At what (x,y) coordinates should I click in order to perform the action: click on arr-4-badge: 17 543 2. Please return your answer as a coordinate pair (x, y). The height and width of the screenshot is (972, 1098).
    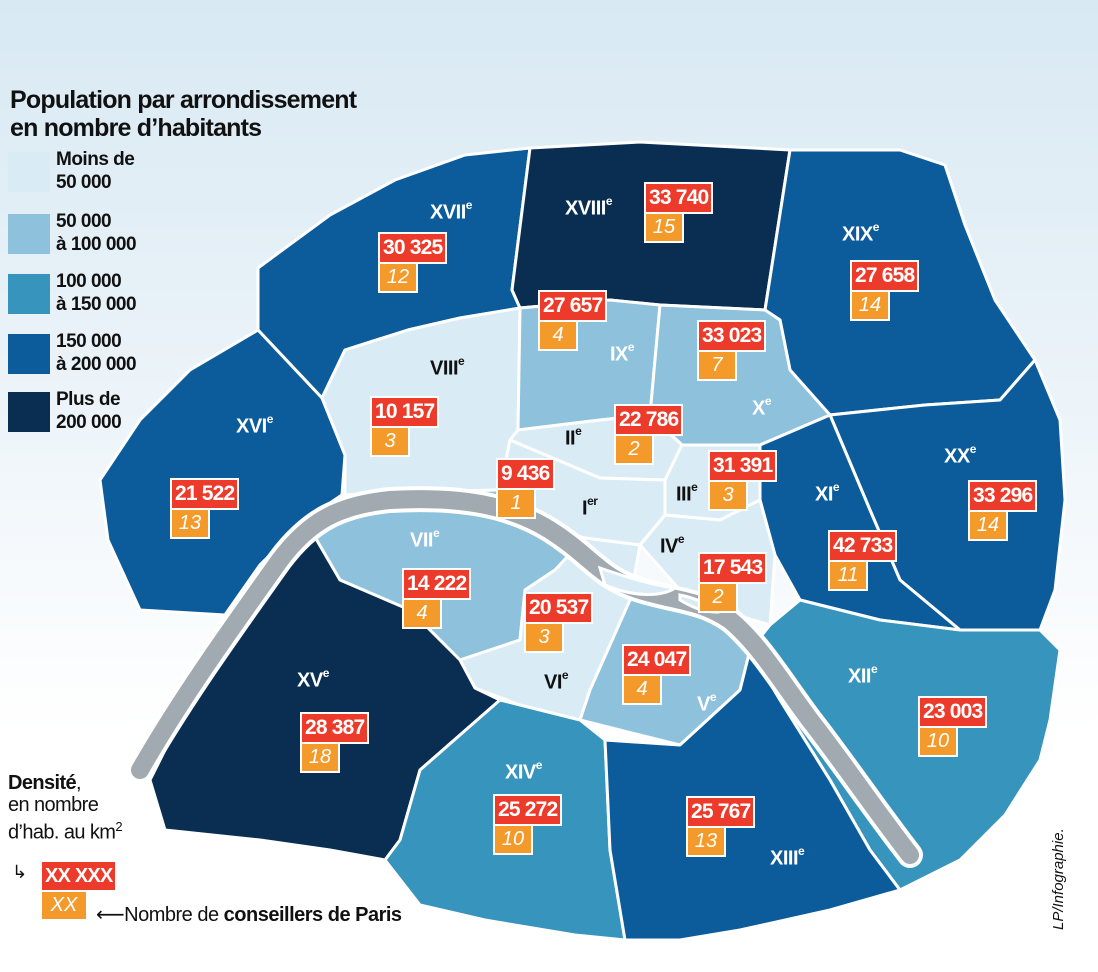
    Looking at the image, I should click on (735, 582).